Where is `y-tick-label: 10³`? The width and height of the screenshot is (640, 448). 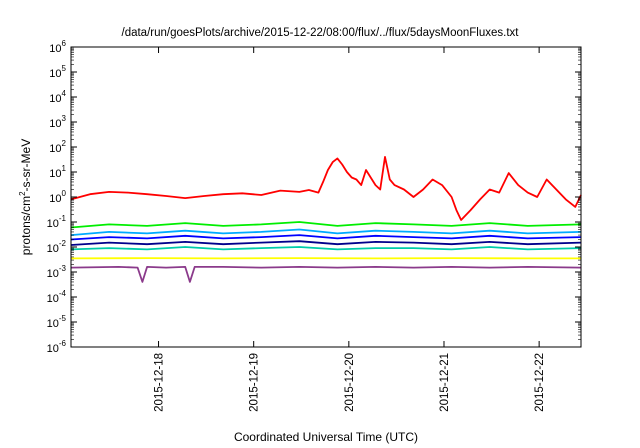
y-tick-label: 10³ is located at coordinates (57, 122).